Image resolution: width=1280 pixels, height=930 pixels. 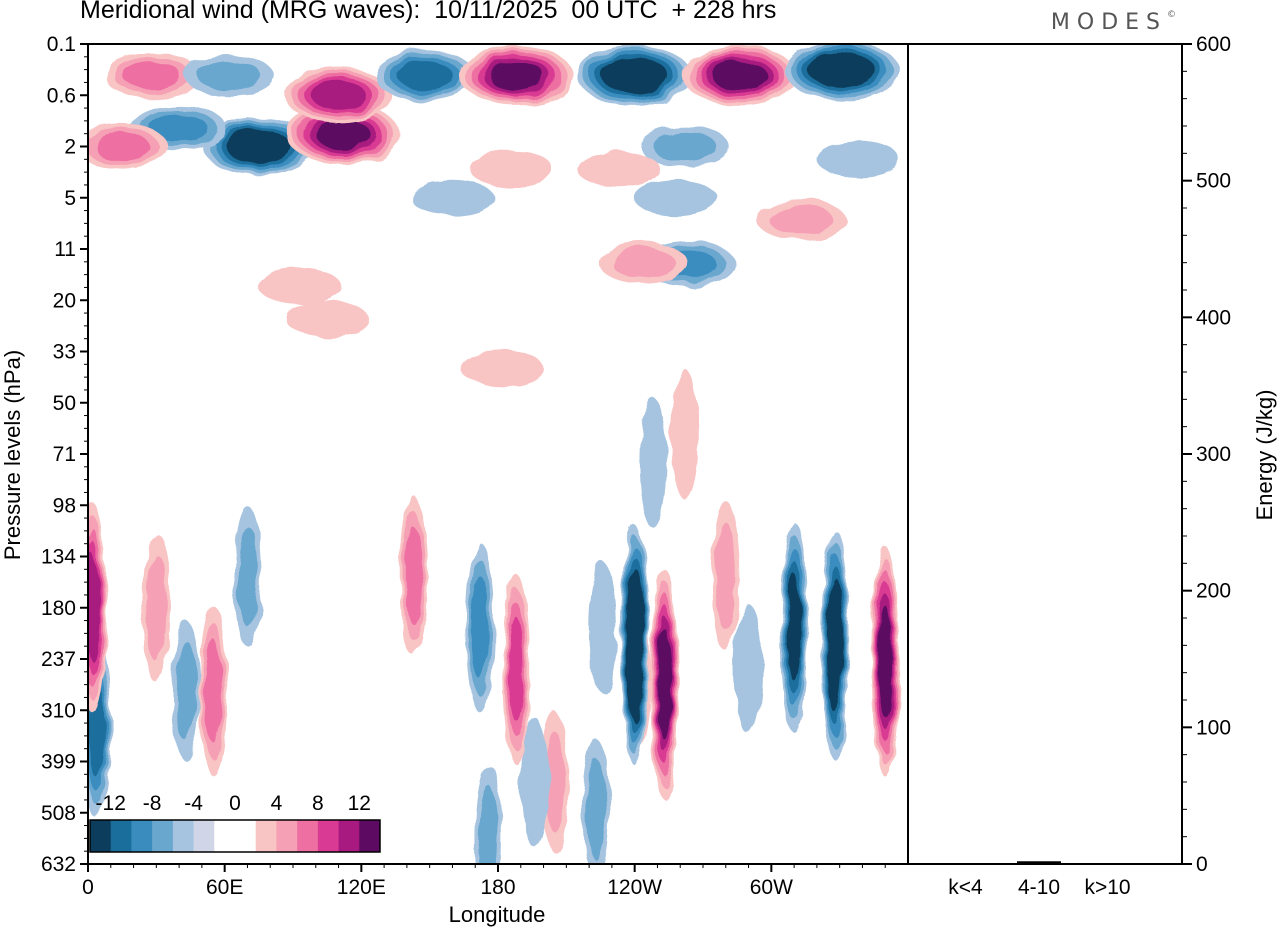 I want to click on brand-text: MODES, so click(x=1108, y=22).